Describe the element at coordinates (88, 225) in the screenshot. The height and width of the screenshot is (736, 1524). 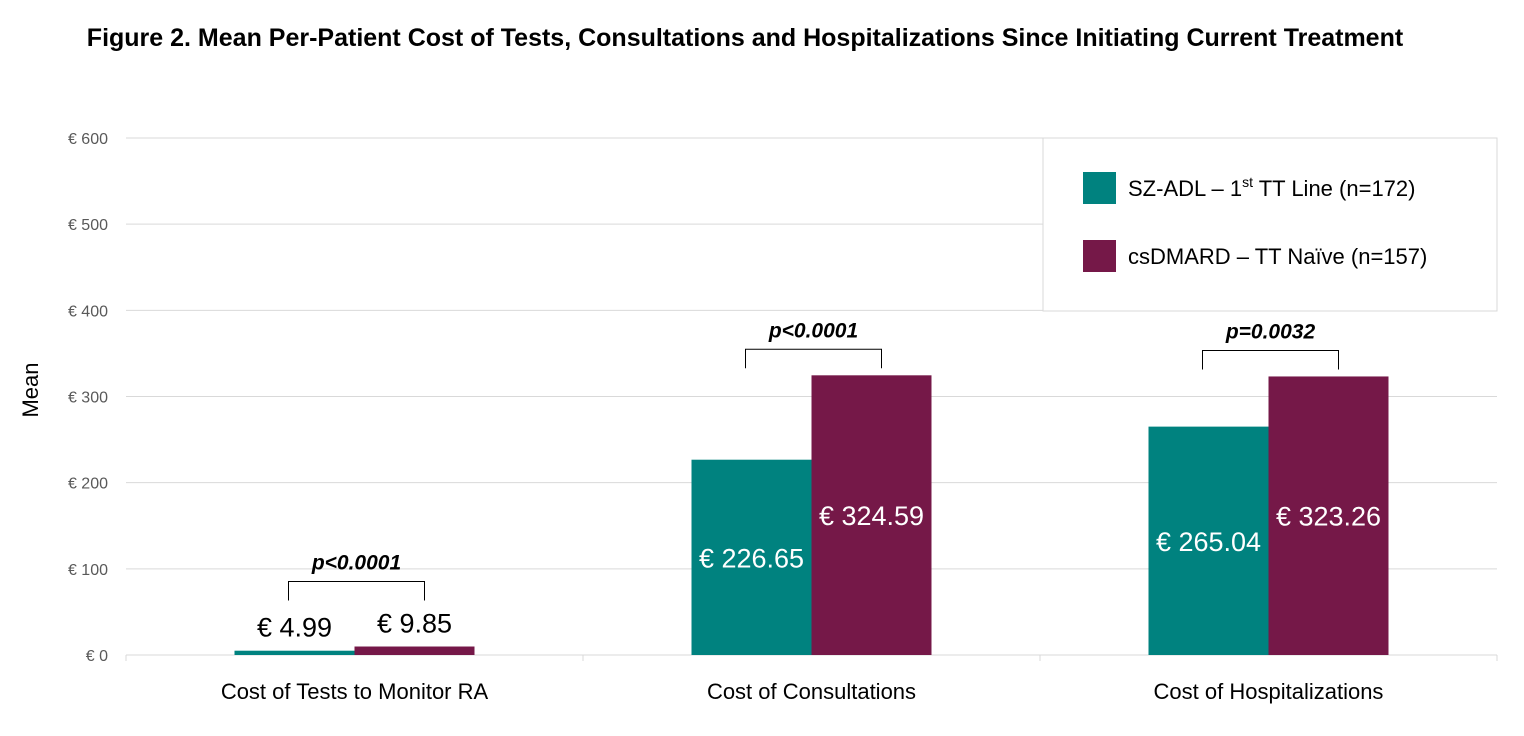
I see `y-tick-label: € 500` at that location.